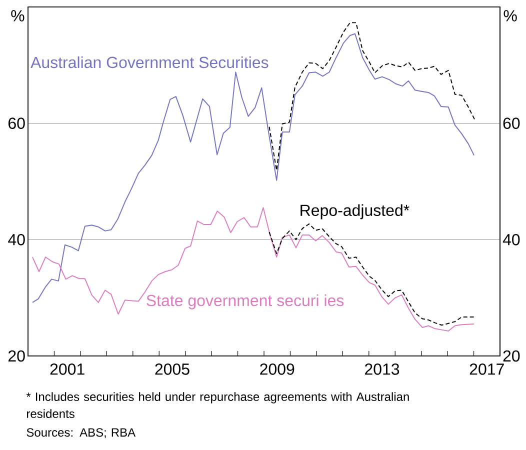  Describe the element at coordinates (149, 62) in the screenshot. I see `series-label: Australian Government Securities` at that location.